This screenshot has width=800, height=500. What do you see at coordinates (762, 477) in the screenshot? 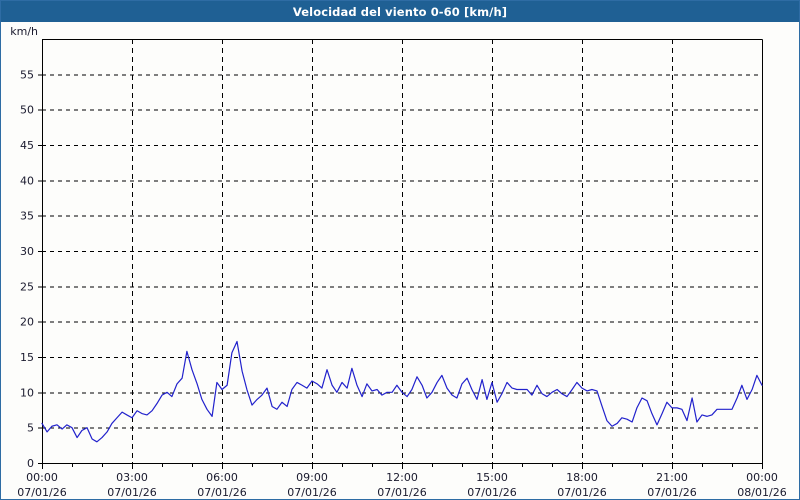
I see `x-axis-time-label-8: 00:00` at bounding box center [762, 477].